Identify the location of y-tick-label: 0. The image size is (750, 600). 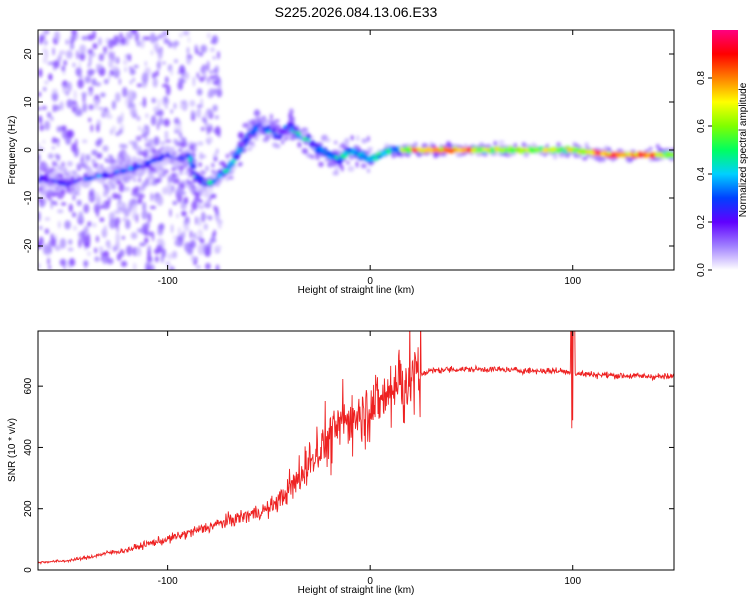
(28, 570).